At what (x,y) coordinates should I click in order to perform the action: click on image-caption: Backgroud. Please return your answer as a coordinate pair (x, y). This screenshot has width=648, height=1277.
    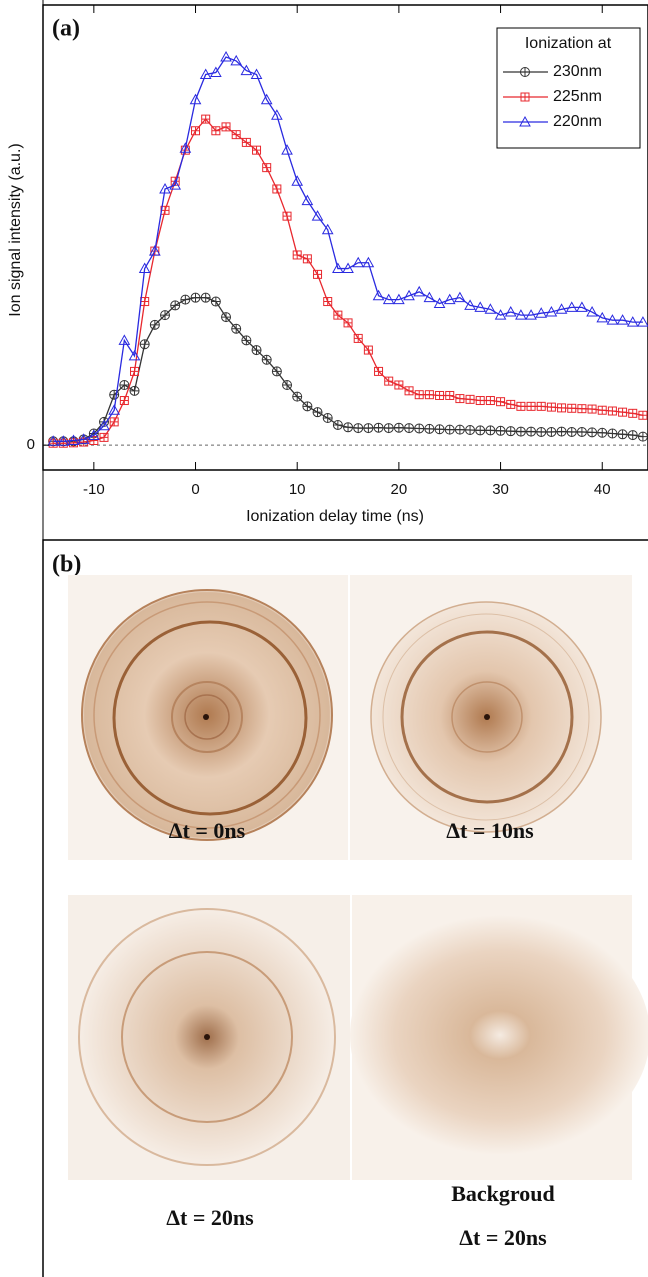
    Looking at the image, I should click on (503, 1193).